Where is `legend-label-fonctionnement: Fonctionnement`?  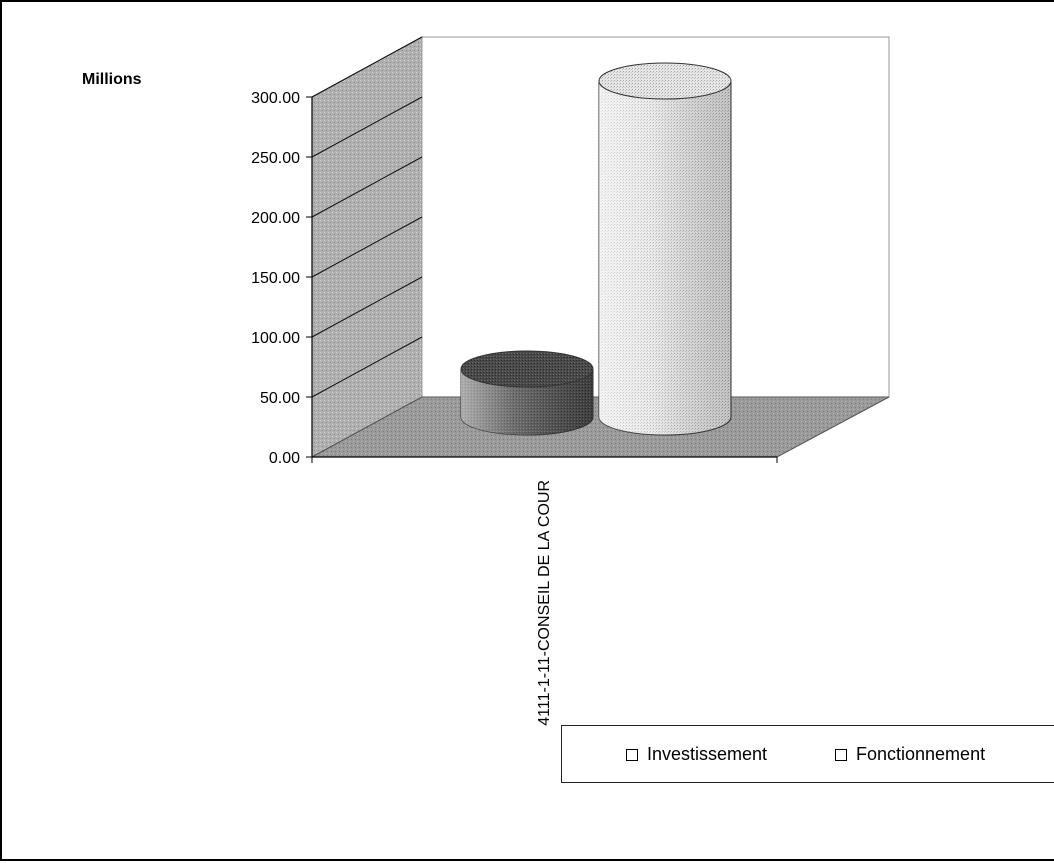
legend-label-fonctionnement: Fonctionnement is located at coordinates (921, 754).